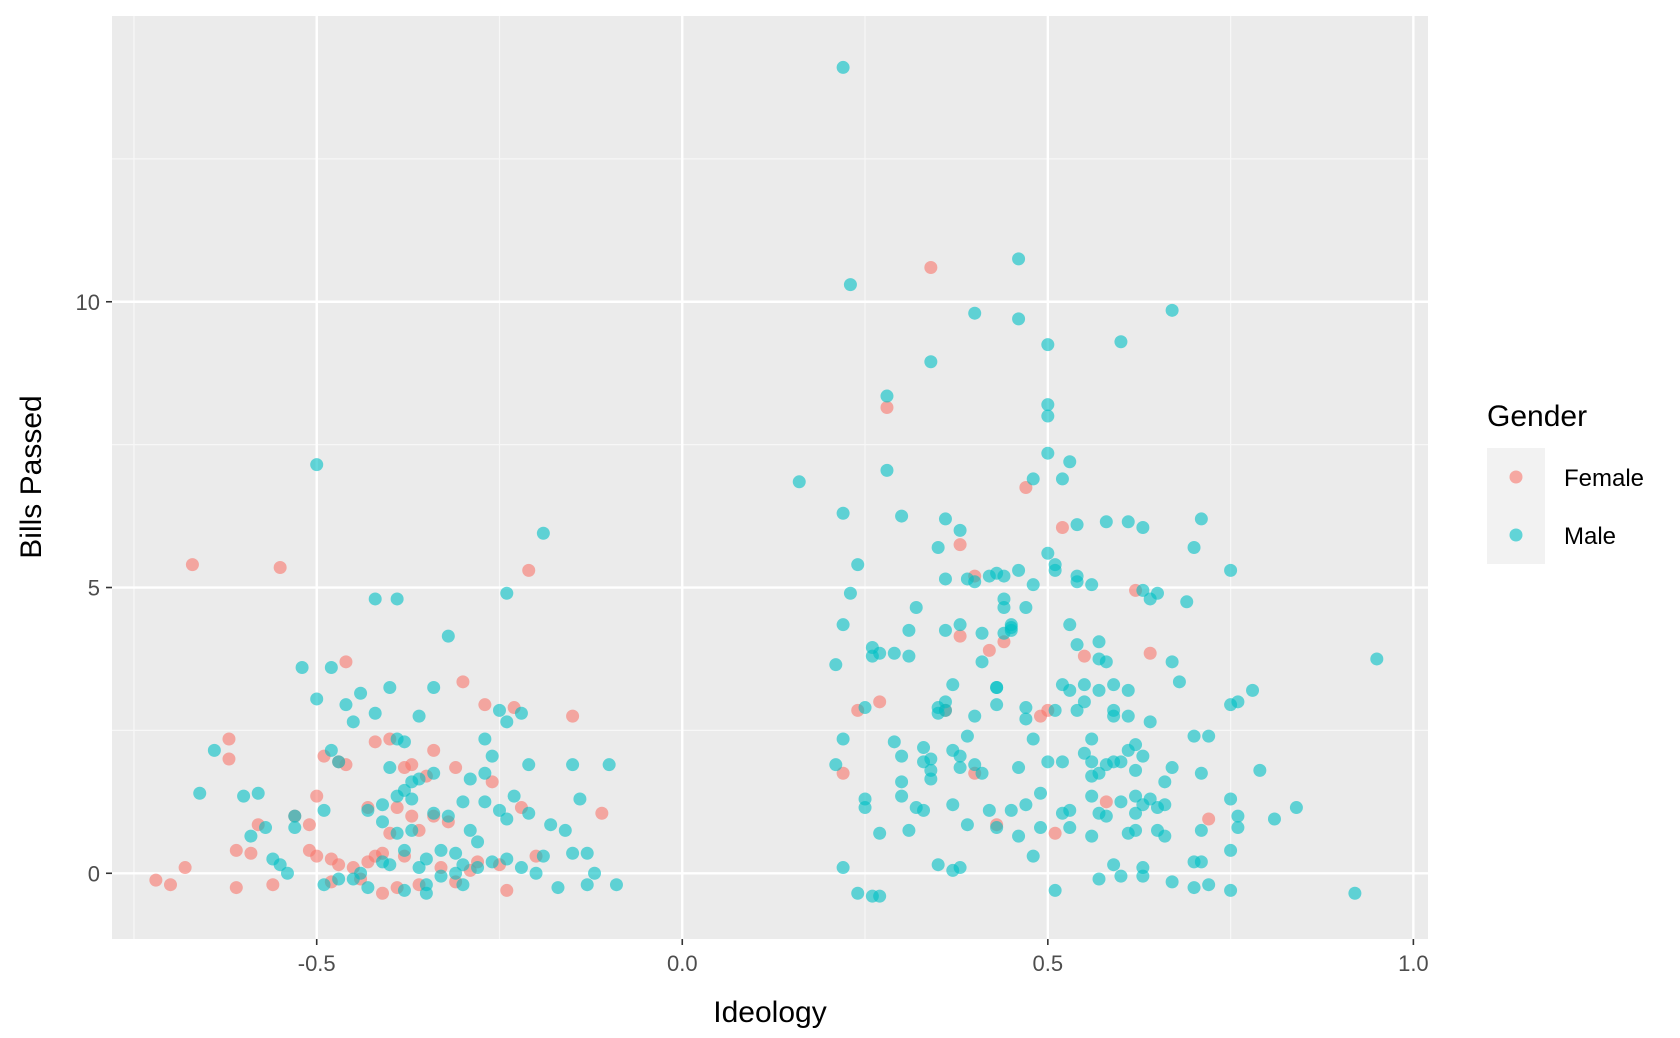 The width and height of the screenshot is (1680, 1038). What do you see at coordinates (1565, 482) in the screenshot?
I see `legend: Gender Female Male` at bounding box center [1565, 482].